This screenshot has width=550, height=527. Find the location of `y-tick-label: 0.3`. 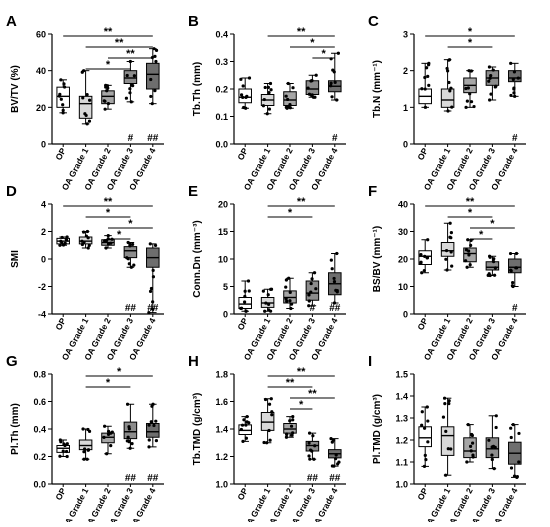

y-tick-label: 0.3 is located at coordinates (221, 62).